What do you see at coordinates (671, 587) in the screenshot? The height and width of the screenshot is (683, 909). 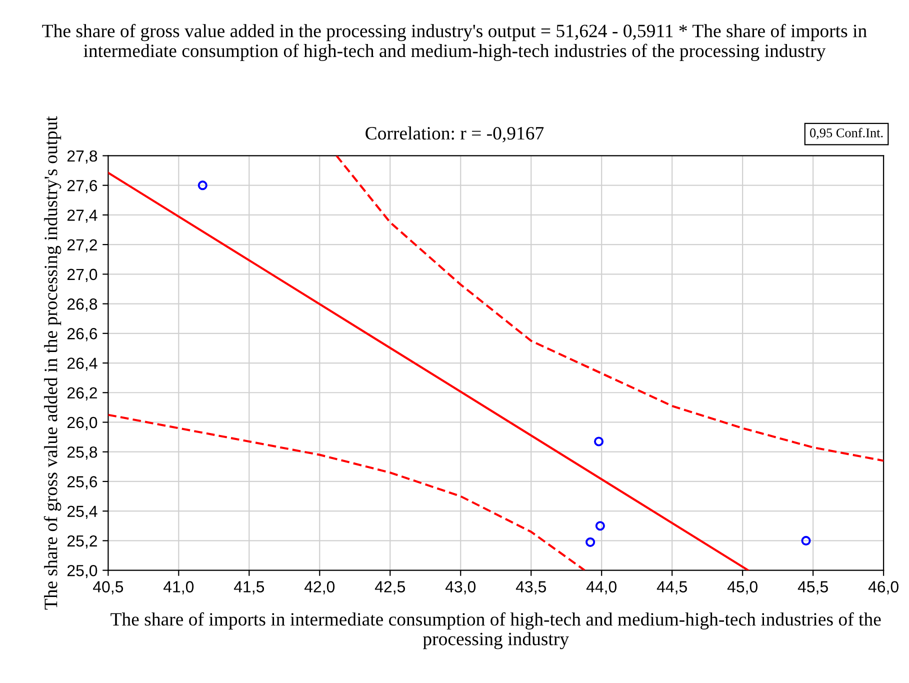 I see `x-tick-label: 44,5` at bounding box center [671, 587].